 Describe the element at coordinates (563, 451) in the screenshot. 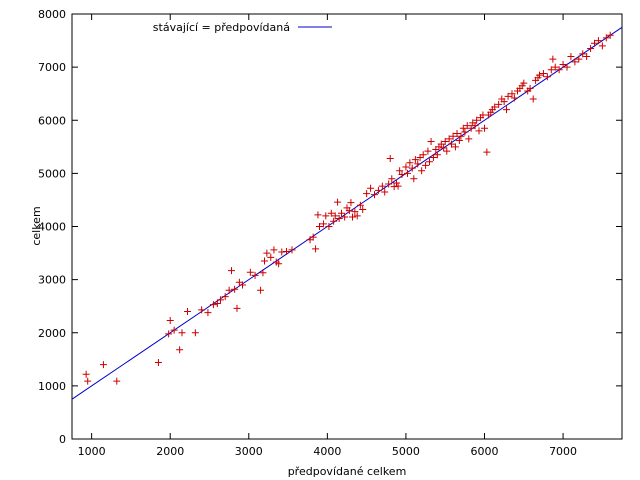

I see `x-tick-label: 7000` at that location.